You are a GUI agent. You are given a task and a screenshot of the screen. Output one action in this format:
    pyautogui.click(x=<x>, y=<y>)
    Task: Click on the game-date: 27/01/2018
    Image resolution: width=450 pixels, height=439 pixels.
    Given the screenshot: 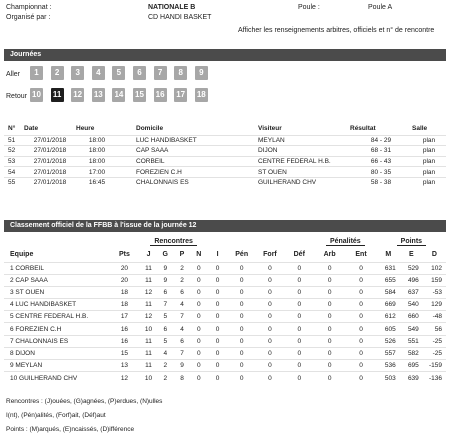 What is the action you would take?
    pyautogui.click(x=50, y=182)
    